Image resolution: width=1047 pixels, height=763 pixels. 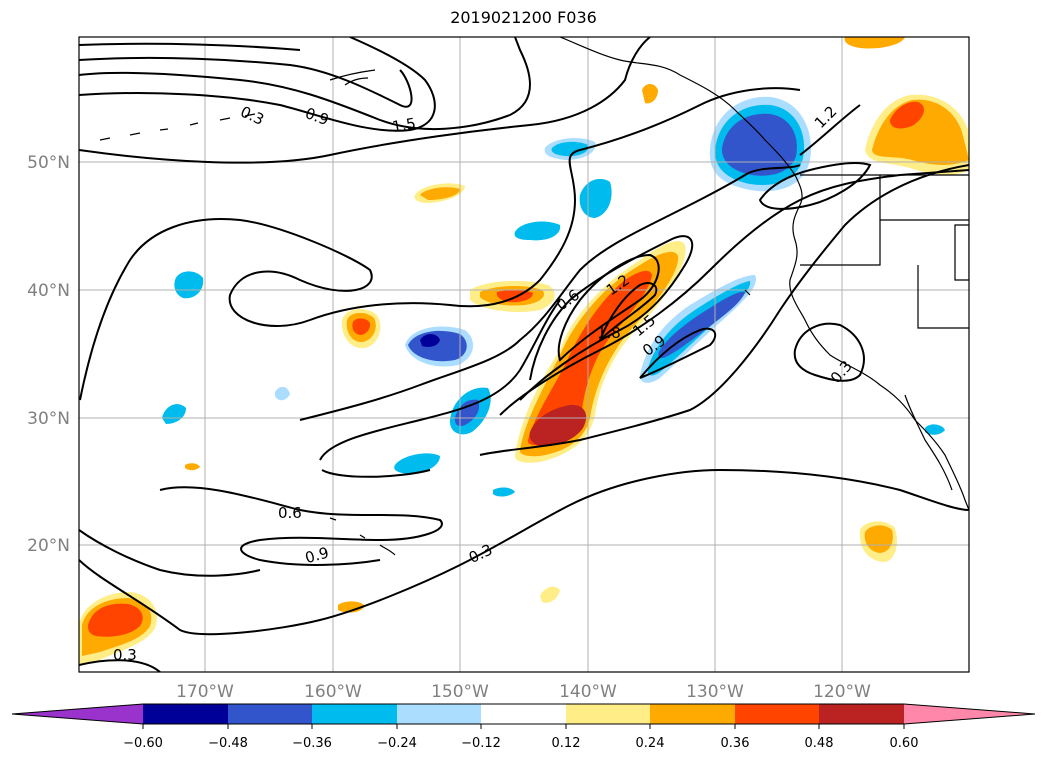 I want to click on contour-label: 0.9, so click(x=317, y=555).